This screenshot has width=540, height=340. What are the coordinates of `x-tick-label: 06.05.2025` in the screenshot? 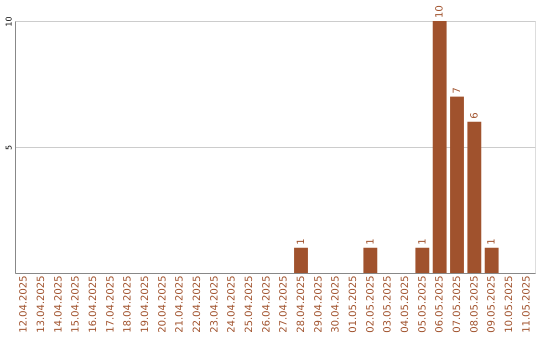 It's located at (440, 304).